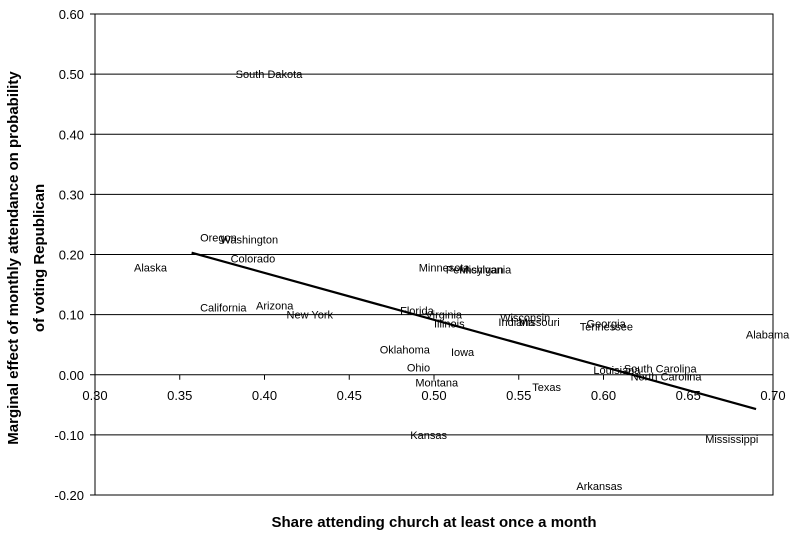 The width and height of the screenshot is (792, 533). I want to click on x-tick-label: 0.35, so click(179, 395).